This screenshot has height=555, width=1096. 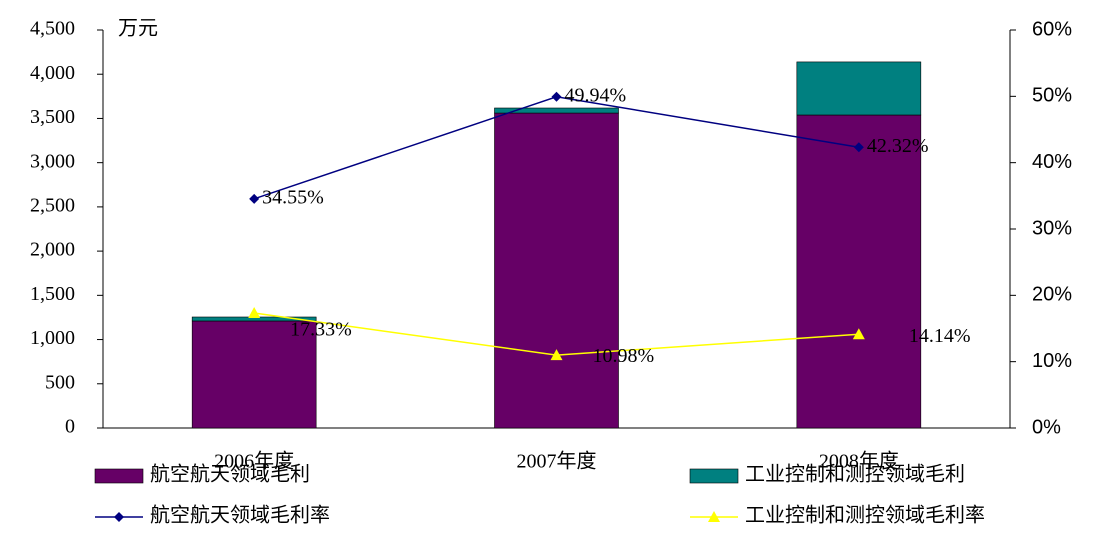 What do you see at coordinates (70, 427) in the screenshot?
I see `y-tick-label: 0` at bounding box center [70, 427].